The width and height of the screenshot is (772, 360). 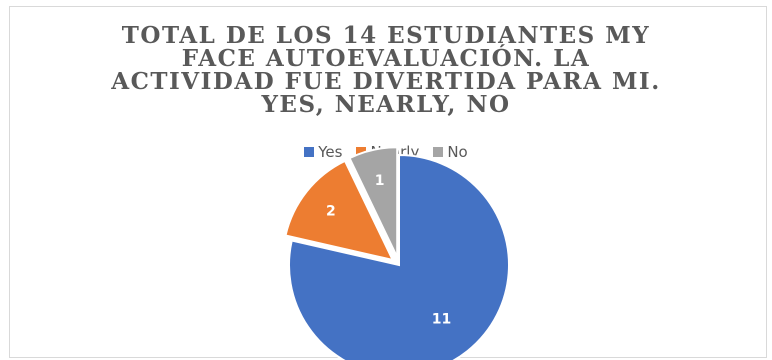 I want to click on pie-slice-no, so click(x=373, y=202).